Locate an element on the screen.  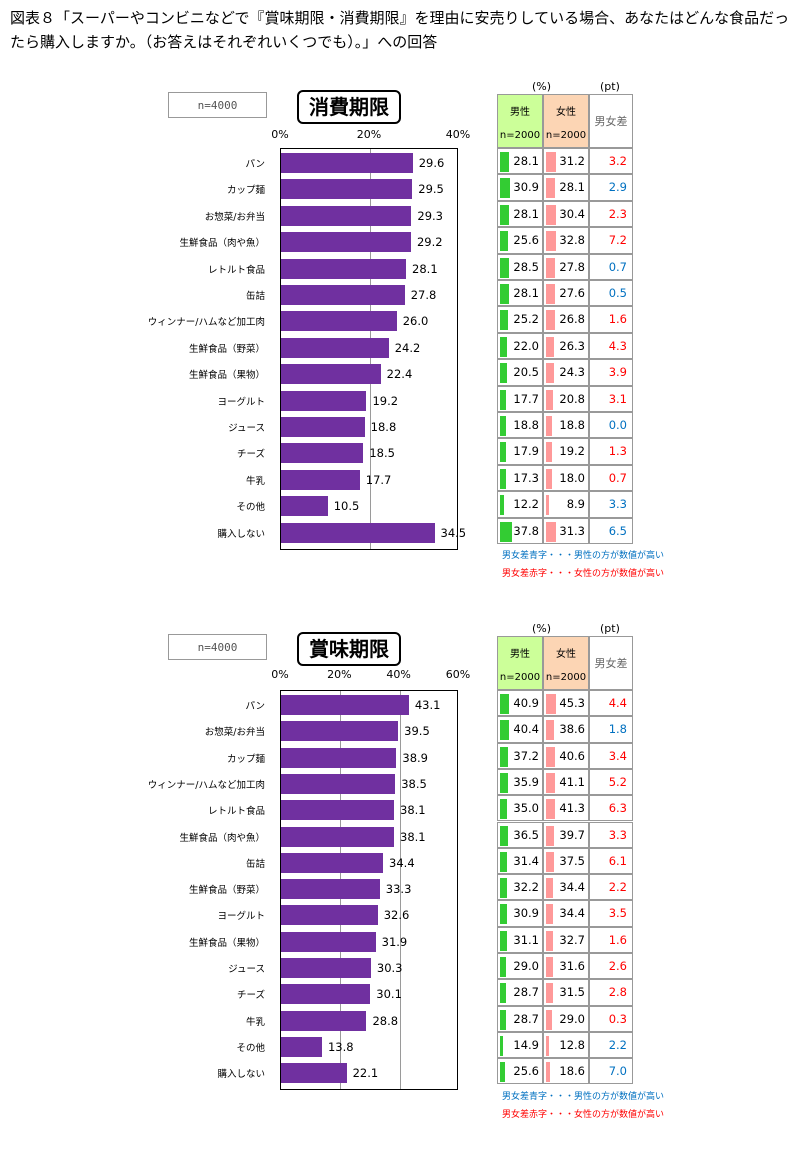
female-cell: 31.3 is located at coordinates (566, 530).